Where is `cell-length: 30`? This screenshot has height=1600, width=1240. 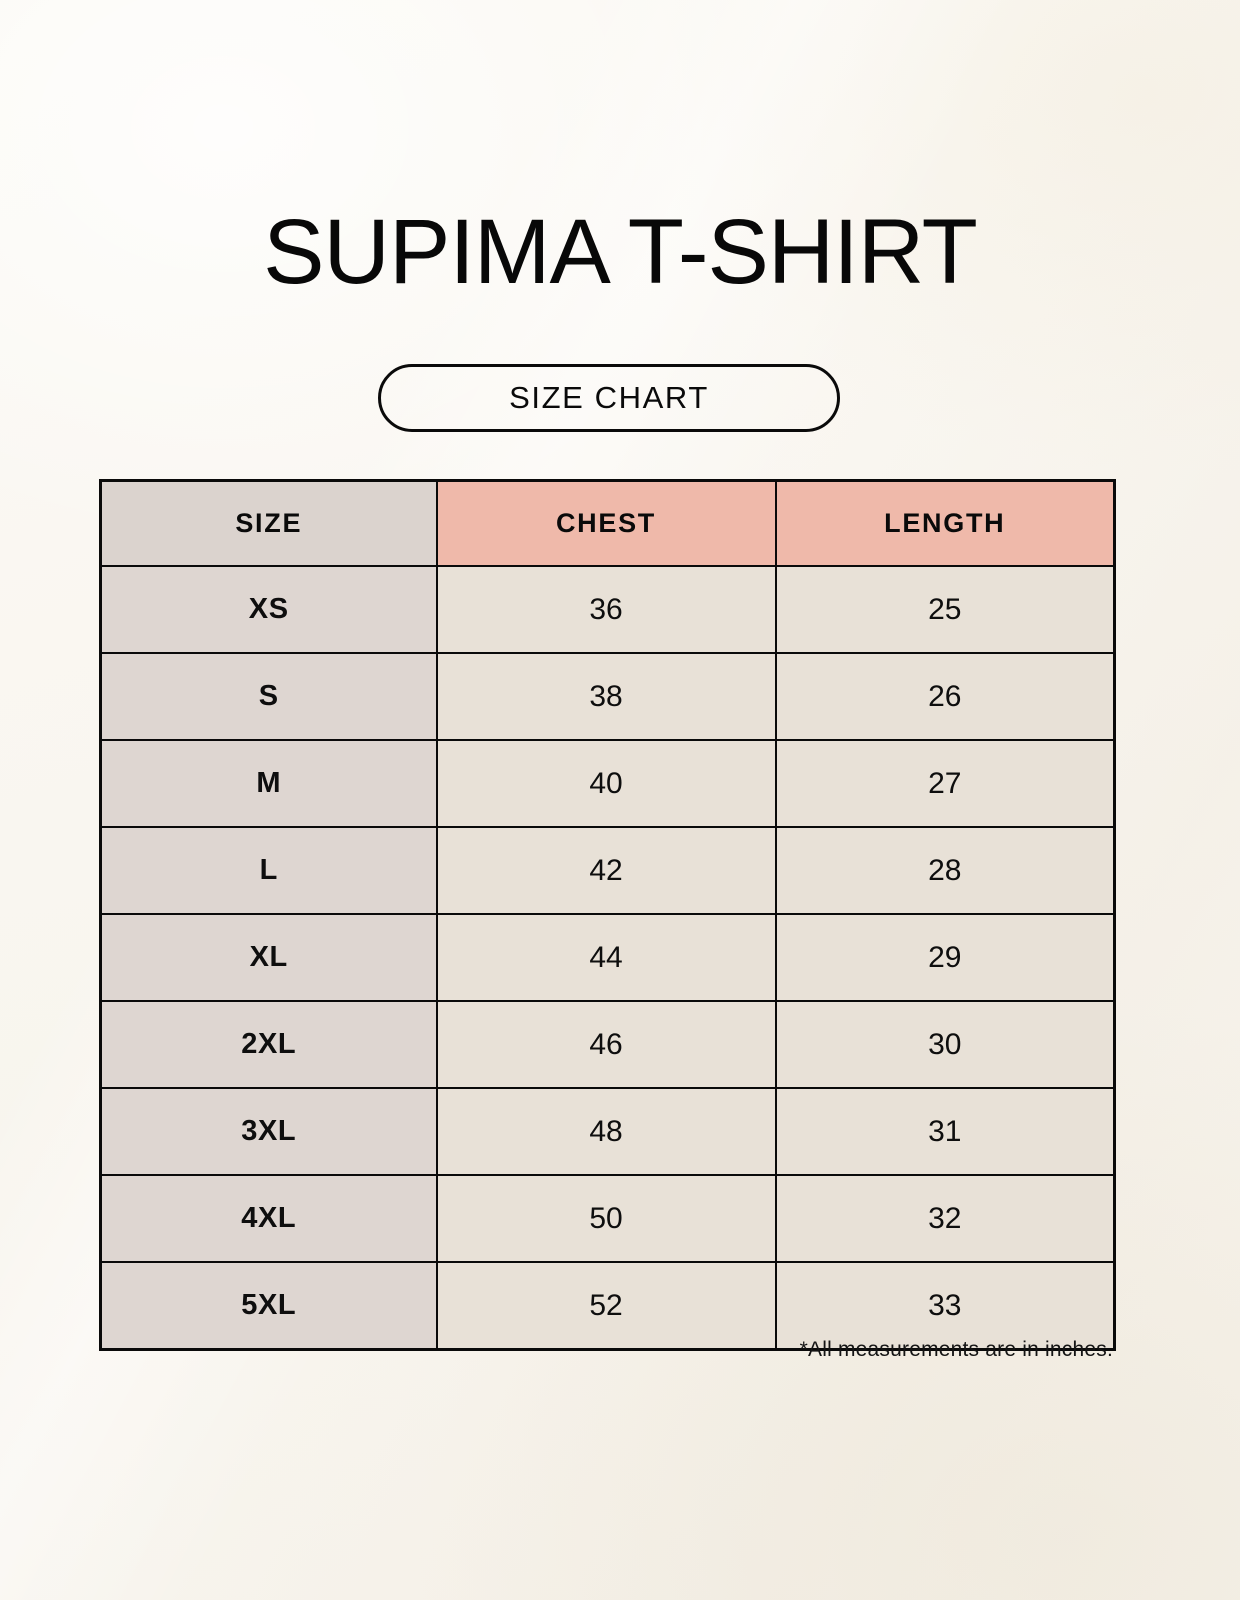
cell-length: 30 is located at coordinates (945, 1045).